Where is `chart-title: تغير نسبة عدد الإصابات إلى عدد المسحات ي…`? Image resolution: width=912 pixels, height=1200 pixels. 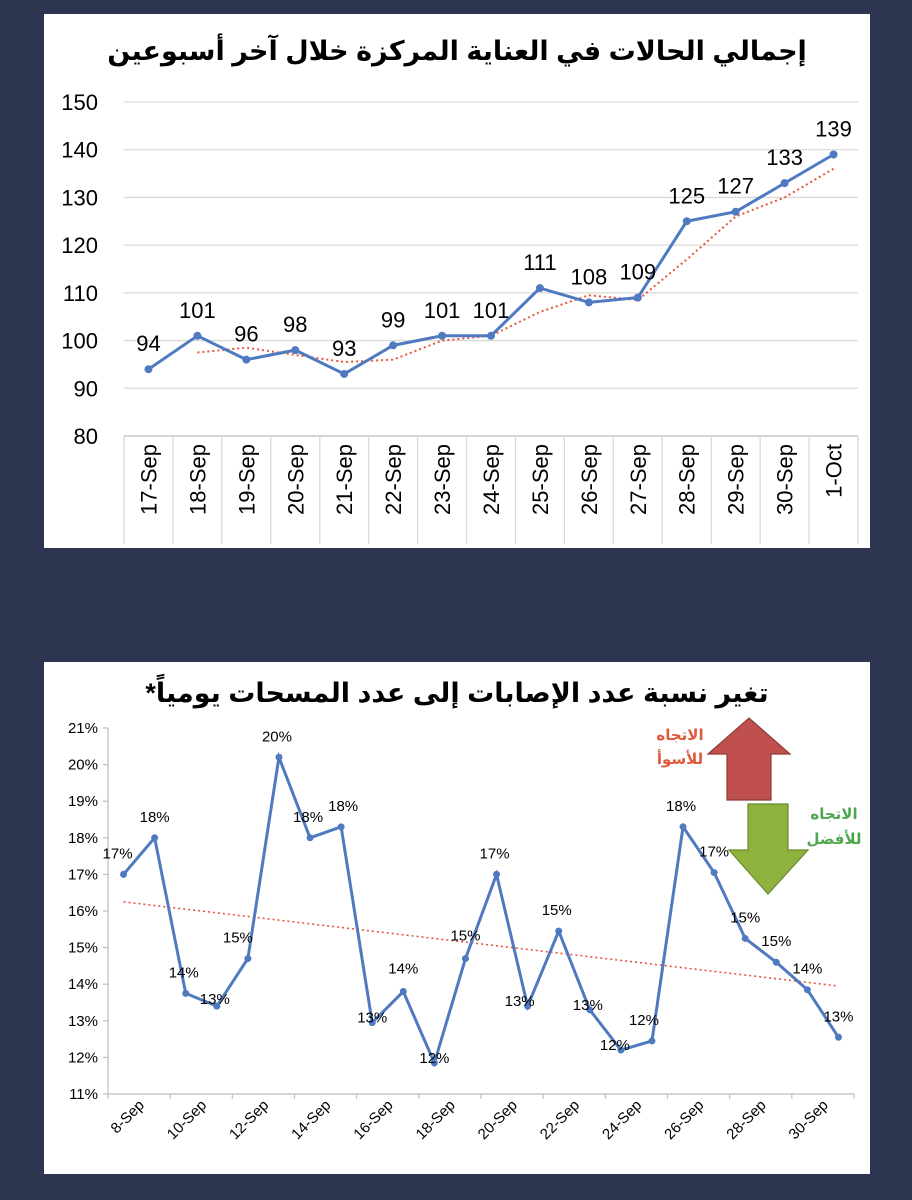 chart-title: تغير نسبة عدد الإصابات إلى عدد المسحات ي… is located at coordinates (456, 691).